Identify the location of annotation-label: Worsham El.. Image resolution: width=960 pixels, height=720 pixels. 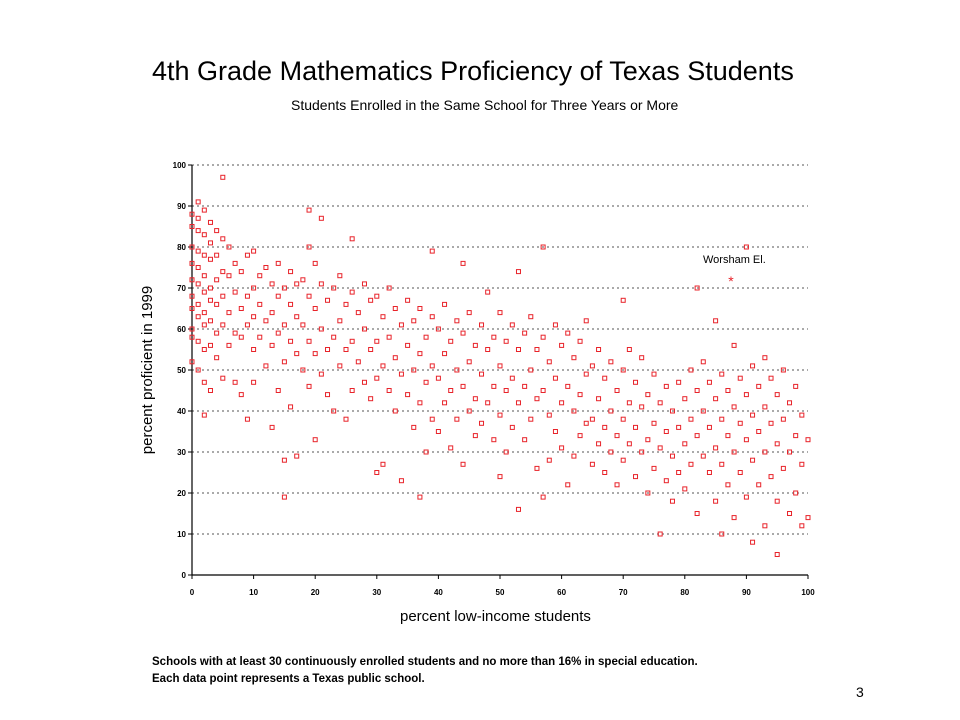
(734, 260).